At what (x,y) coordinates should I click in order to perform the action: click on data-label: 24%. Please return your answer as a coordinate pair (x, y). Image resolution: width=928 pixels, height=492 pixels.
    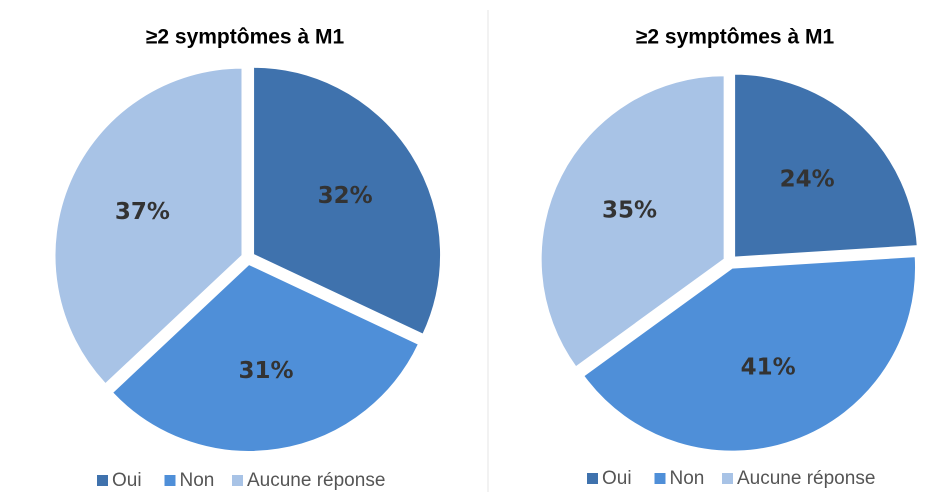
    Looking at the image, I should click on (807, 179).